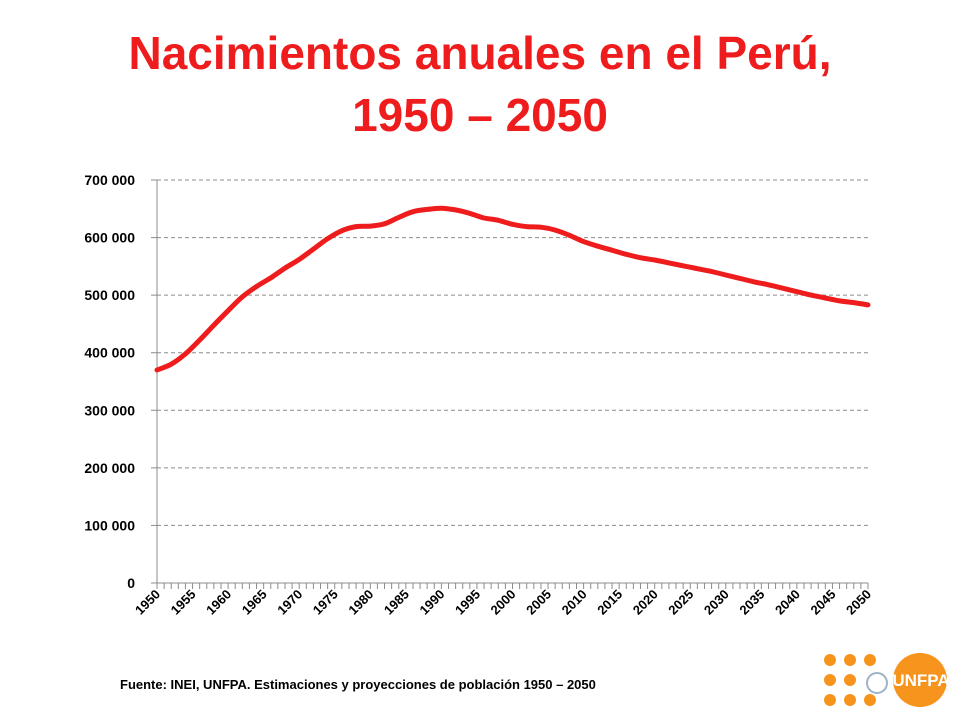 The width and height of the screenshot is (960, 720). I want to click on x-tick-label: 1955, so click(183, 602).